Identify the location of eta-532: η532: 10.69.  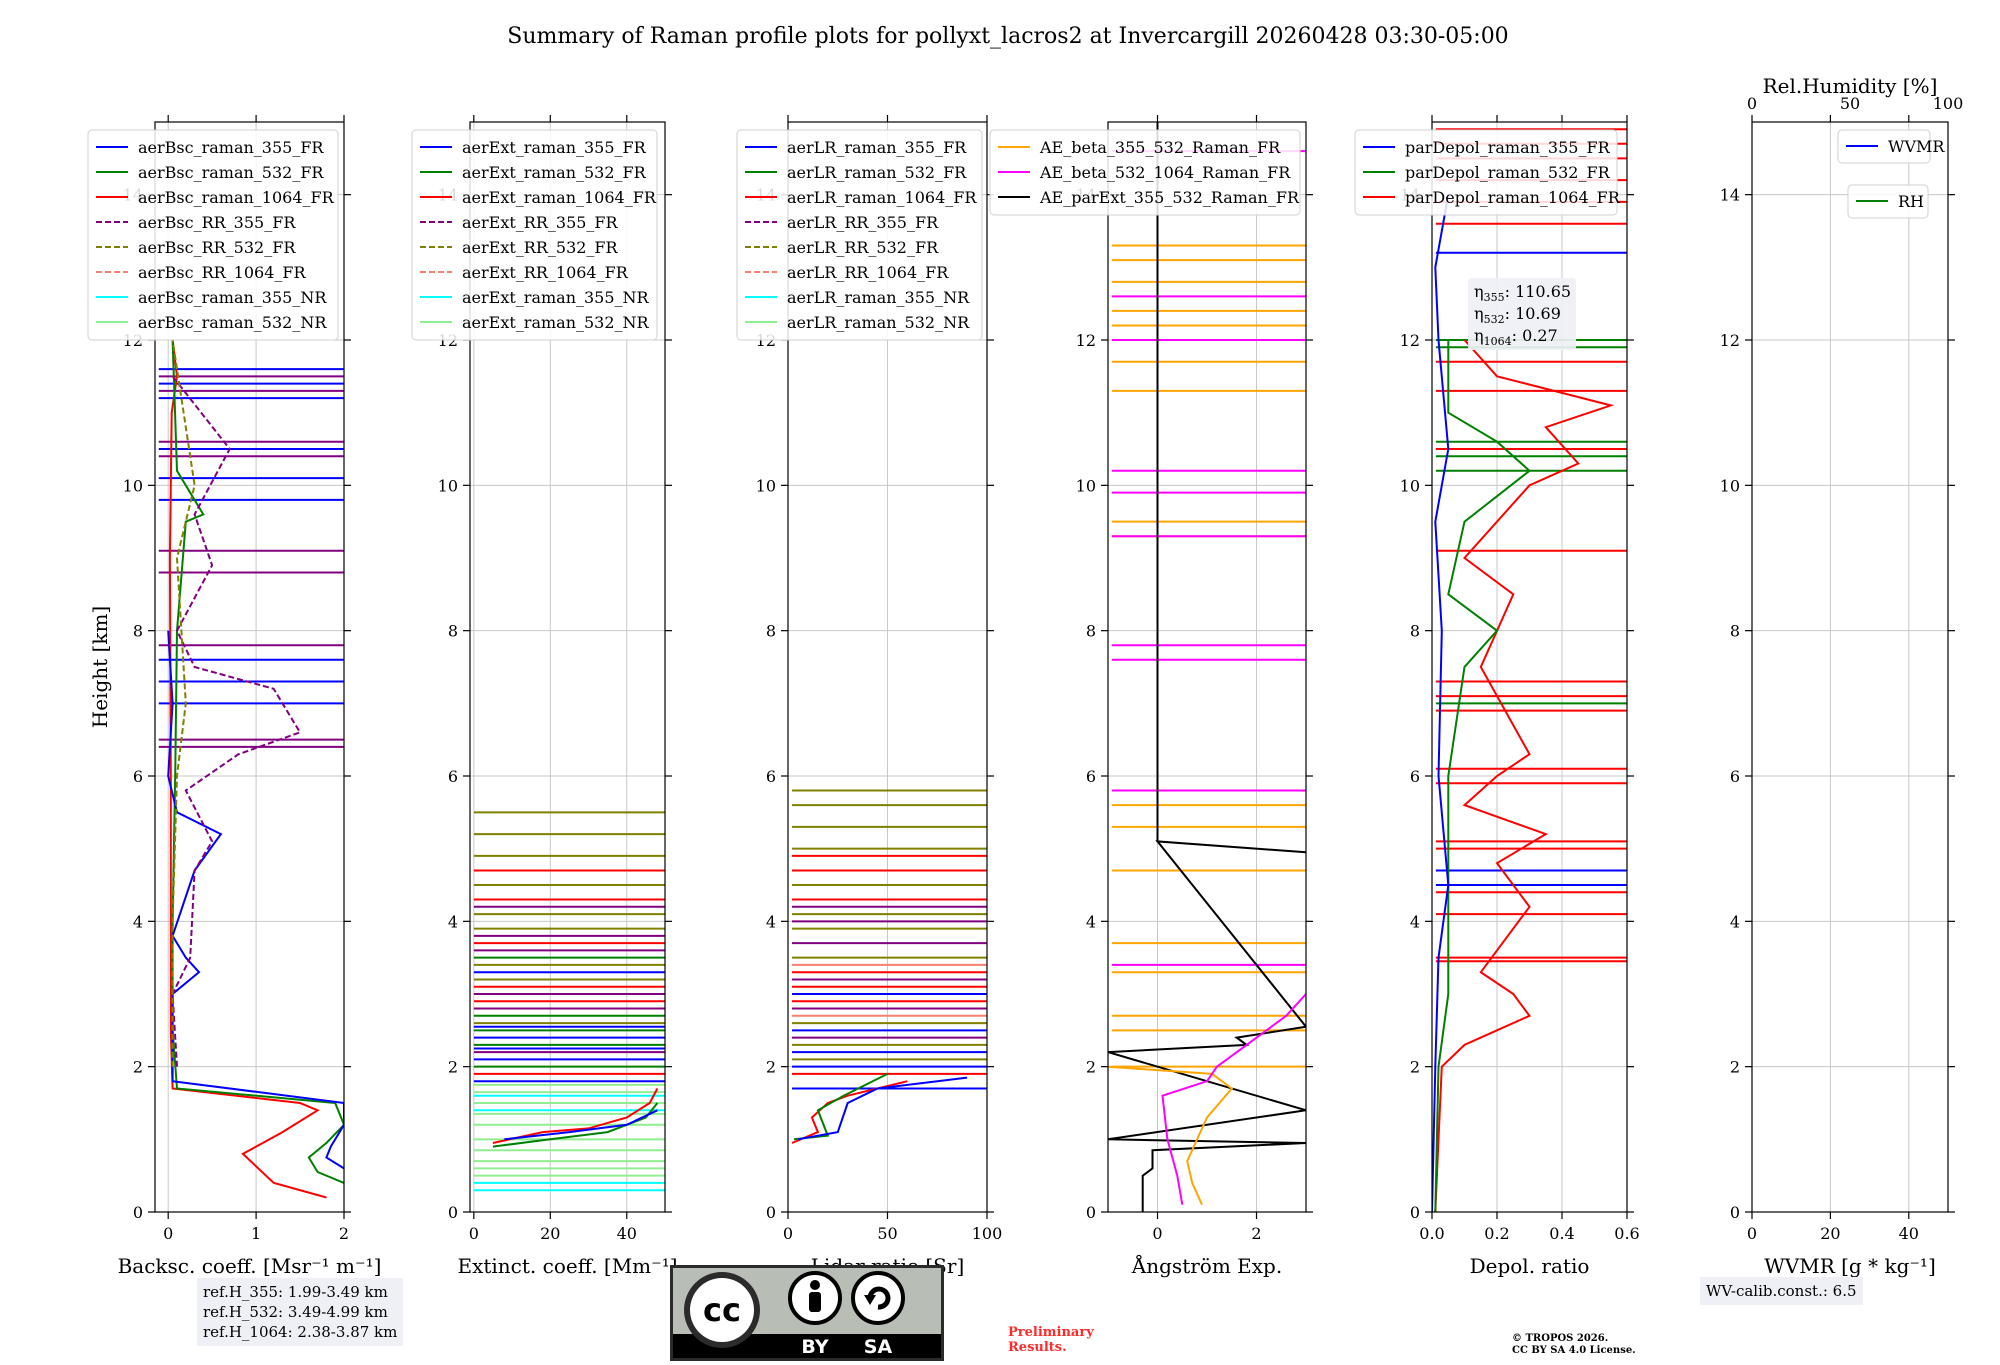
(1517, 315).